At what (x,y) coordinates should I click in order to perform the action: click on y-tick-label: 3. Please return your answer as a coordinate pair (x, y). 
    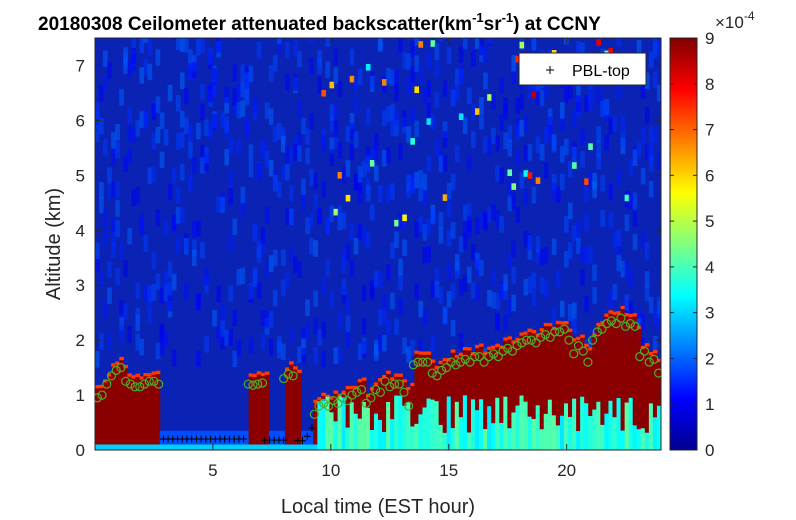
    Looking at the image, I should click on (80, 285).